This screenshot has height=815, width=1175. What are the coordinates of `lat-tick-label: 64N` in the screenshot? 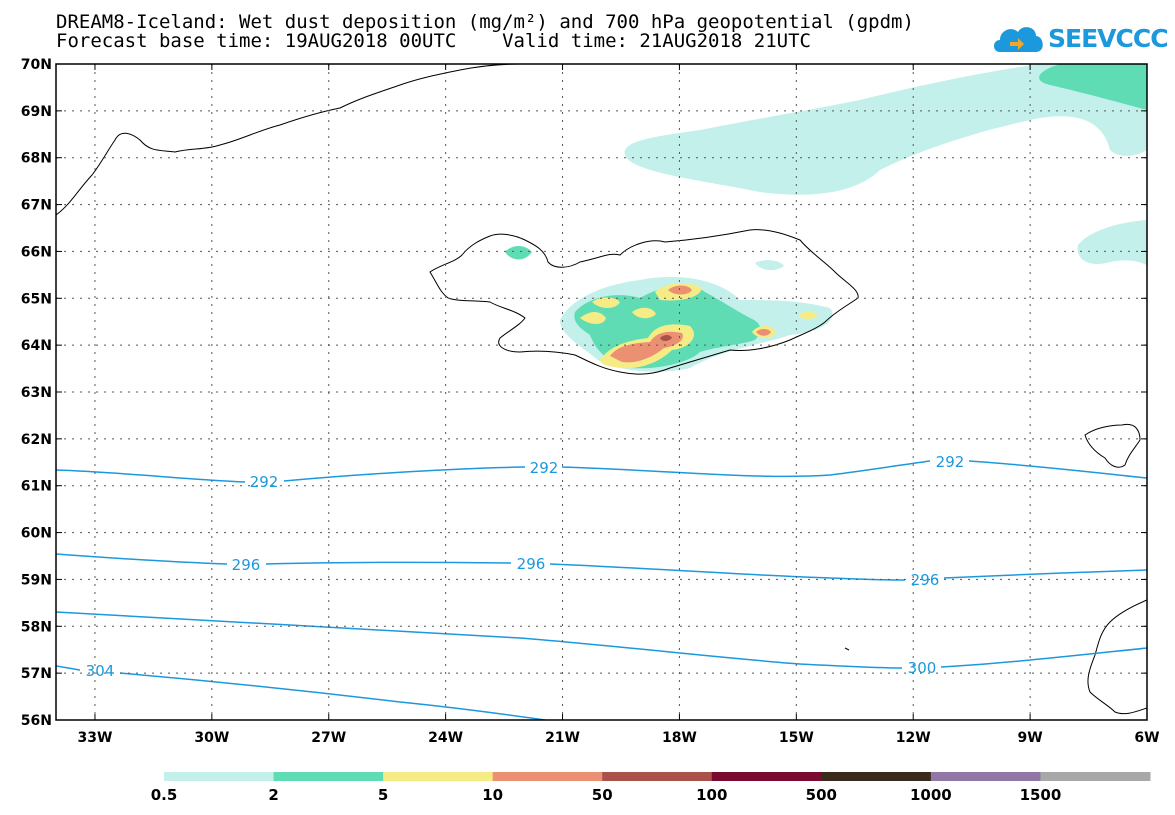 It's located at (36, 346).